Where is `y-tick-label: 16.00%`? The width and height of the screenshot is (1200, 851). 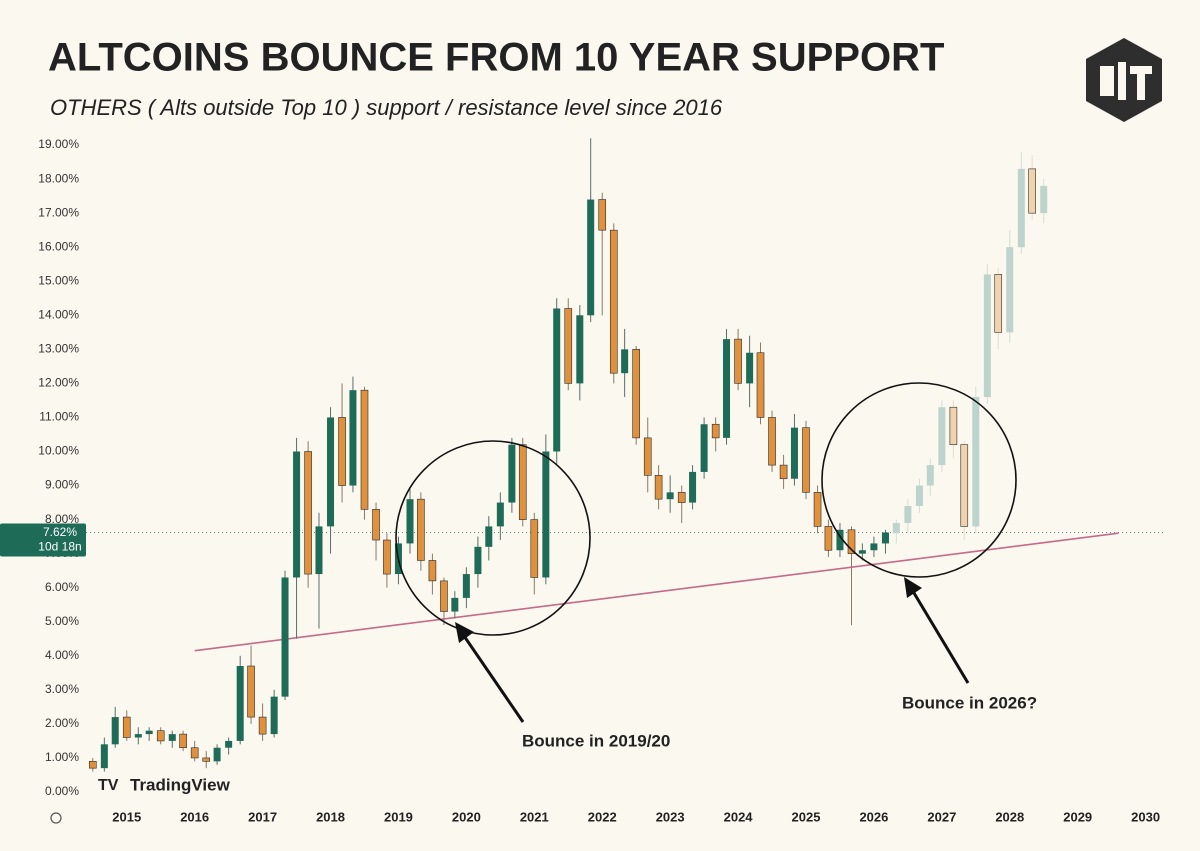 y-tick-label: 16.00% is located at coordinates (58, 246).